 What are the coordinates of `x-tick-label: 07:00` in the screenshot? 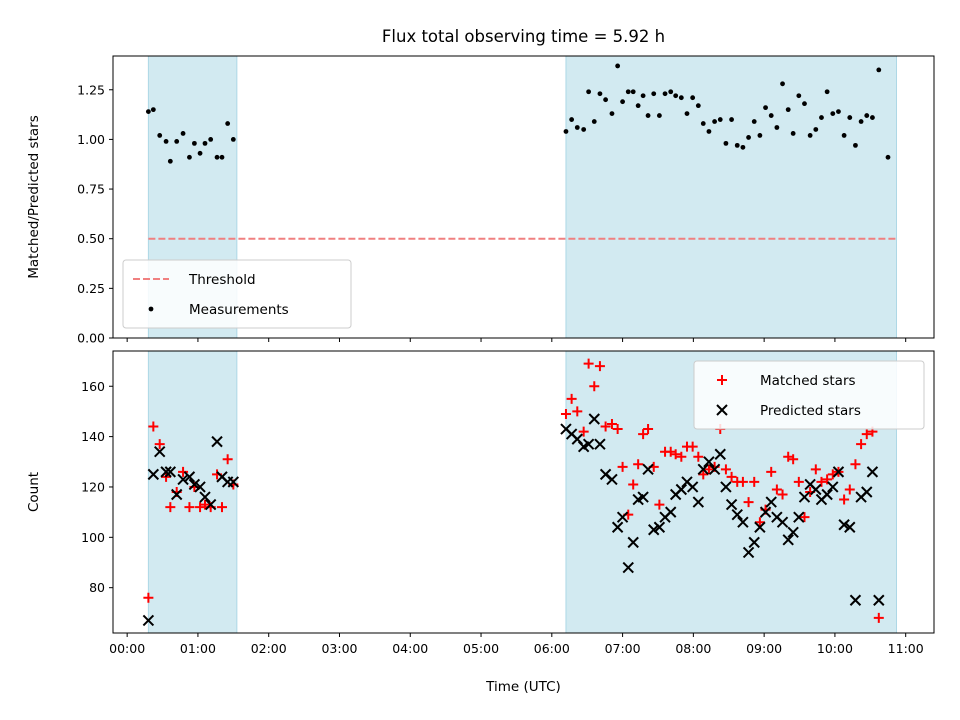 It's located at (623, 648).